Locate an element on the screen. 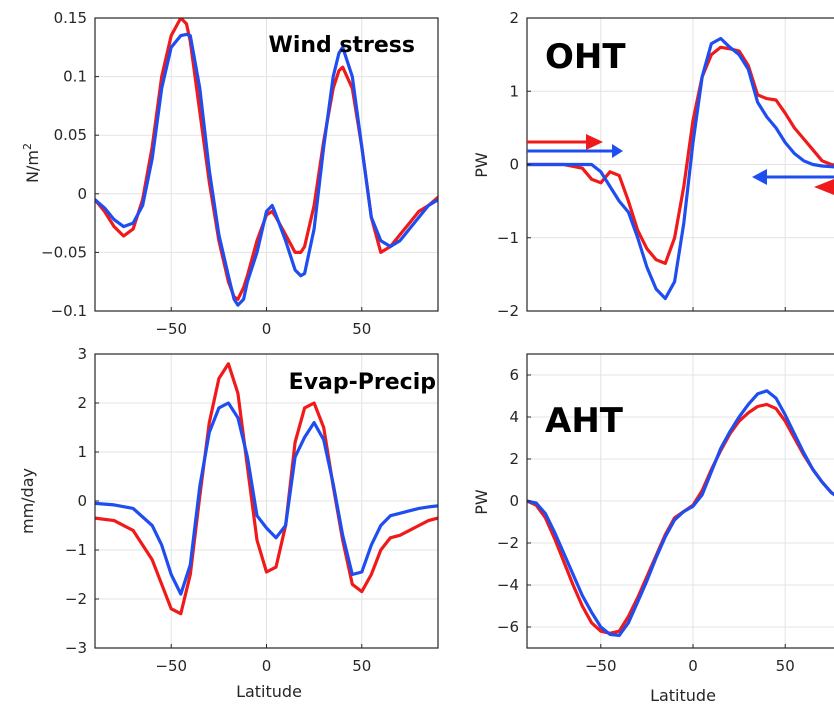  y-tick-label: −3 is located at coordinates (76, 648).